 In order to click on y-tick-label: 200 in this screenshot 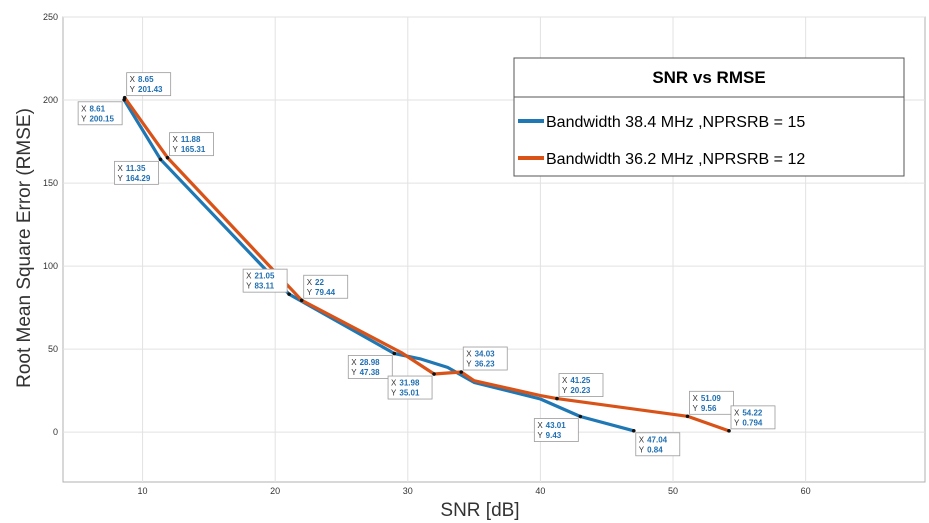, I will do `click(50, 100)`.